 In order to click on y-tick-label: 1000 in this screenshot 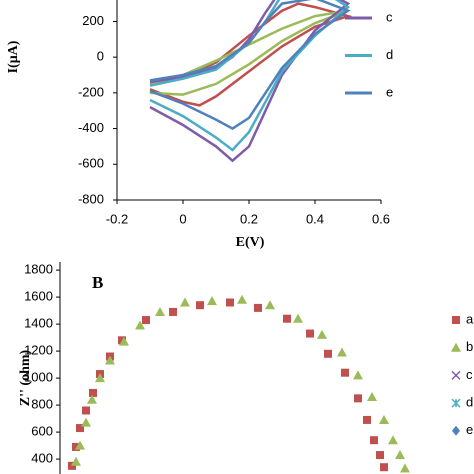, I will do `click(38, 377)`.